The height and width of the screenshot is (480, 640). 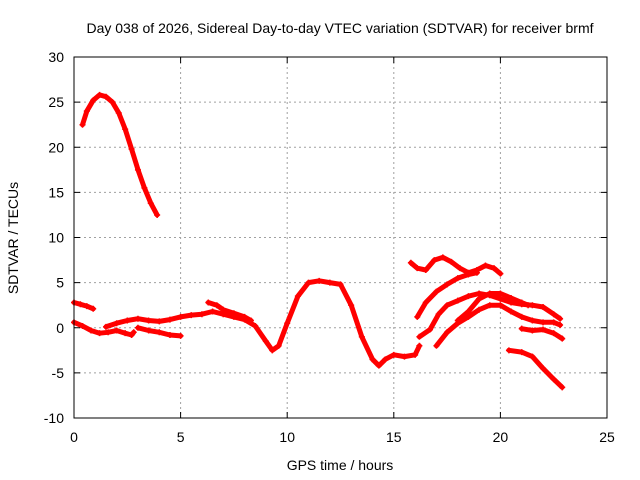 What do you see at coordinates (60, 328) in the screenshot?
I see `y-tick-label: 0` at bounding box center [60, 328].